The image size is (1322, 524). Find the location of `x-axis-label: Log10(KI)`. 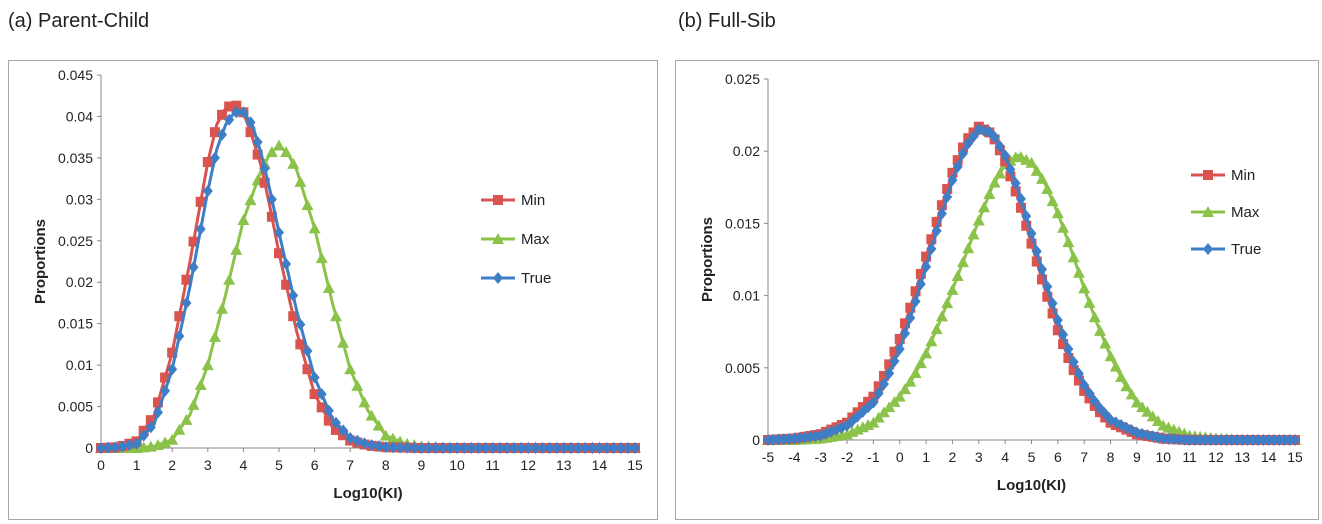

x-axis-label: Log10(KI) is located at coordinates (367, 493).